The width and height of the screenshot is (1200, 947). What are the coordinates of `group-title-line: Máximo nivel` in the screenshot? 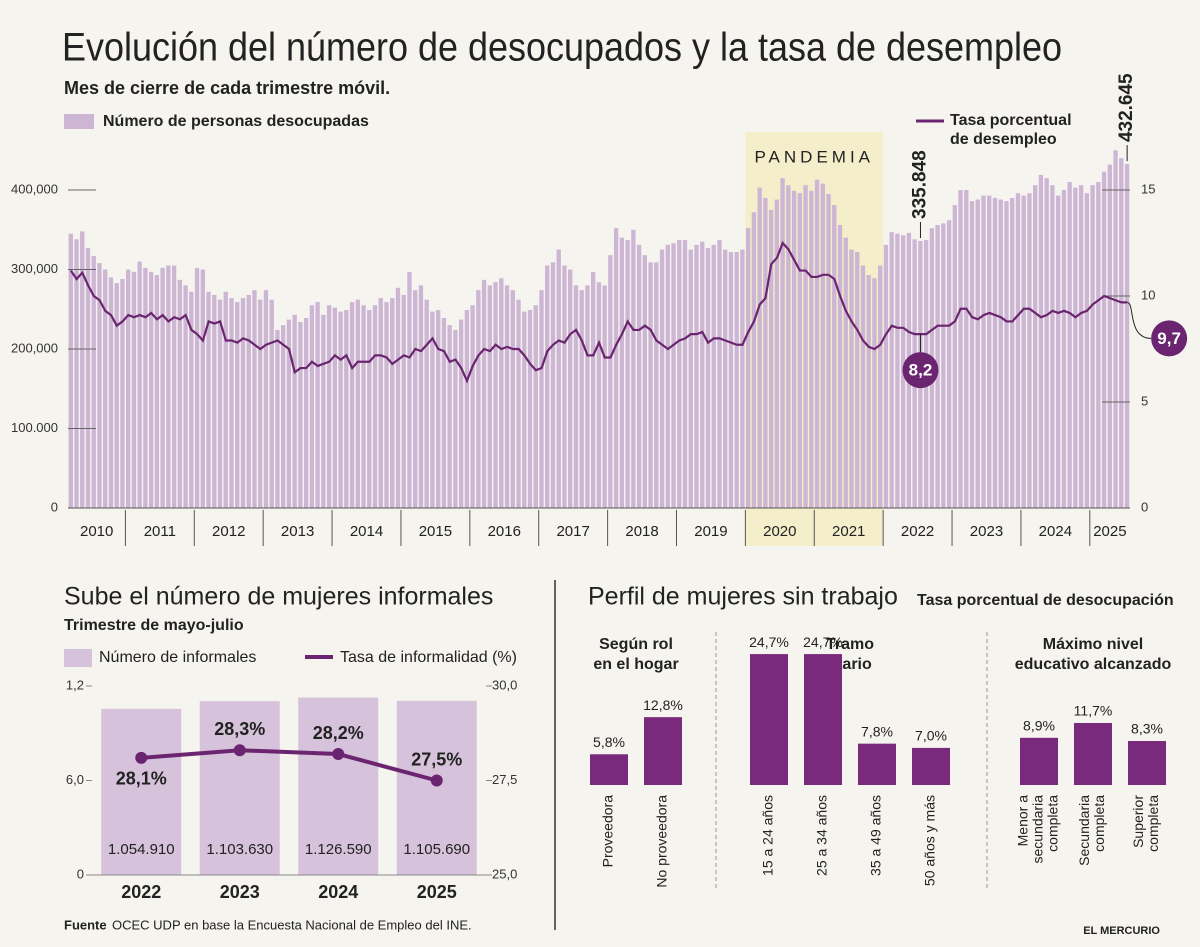 It's located at (1093, 644).